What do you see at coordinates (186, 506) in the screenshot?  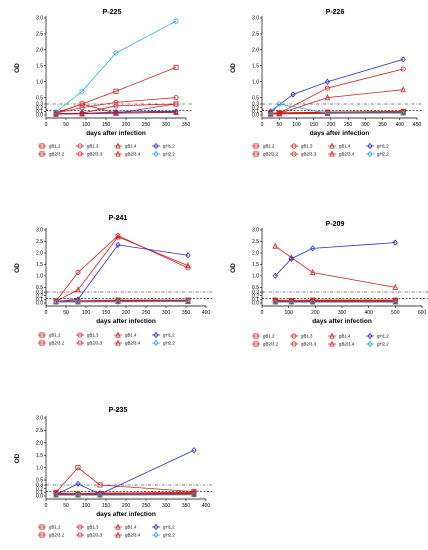 I see `x-tick-label: 350` at bounding box center [186, 506].